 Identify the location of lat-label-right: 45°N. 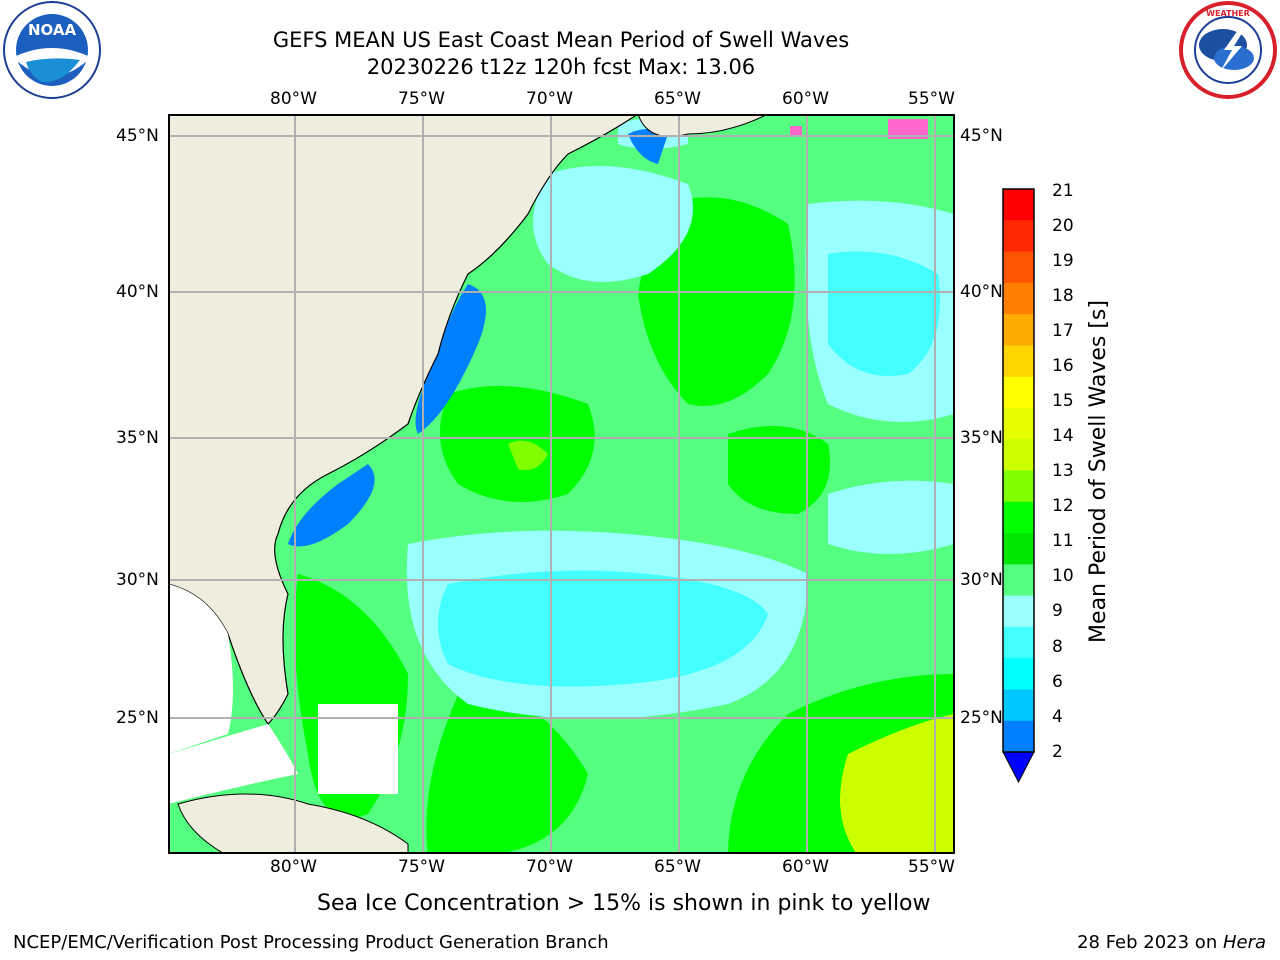
(981, 136).